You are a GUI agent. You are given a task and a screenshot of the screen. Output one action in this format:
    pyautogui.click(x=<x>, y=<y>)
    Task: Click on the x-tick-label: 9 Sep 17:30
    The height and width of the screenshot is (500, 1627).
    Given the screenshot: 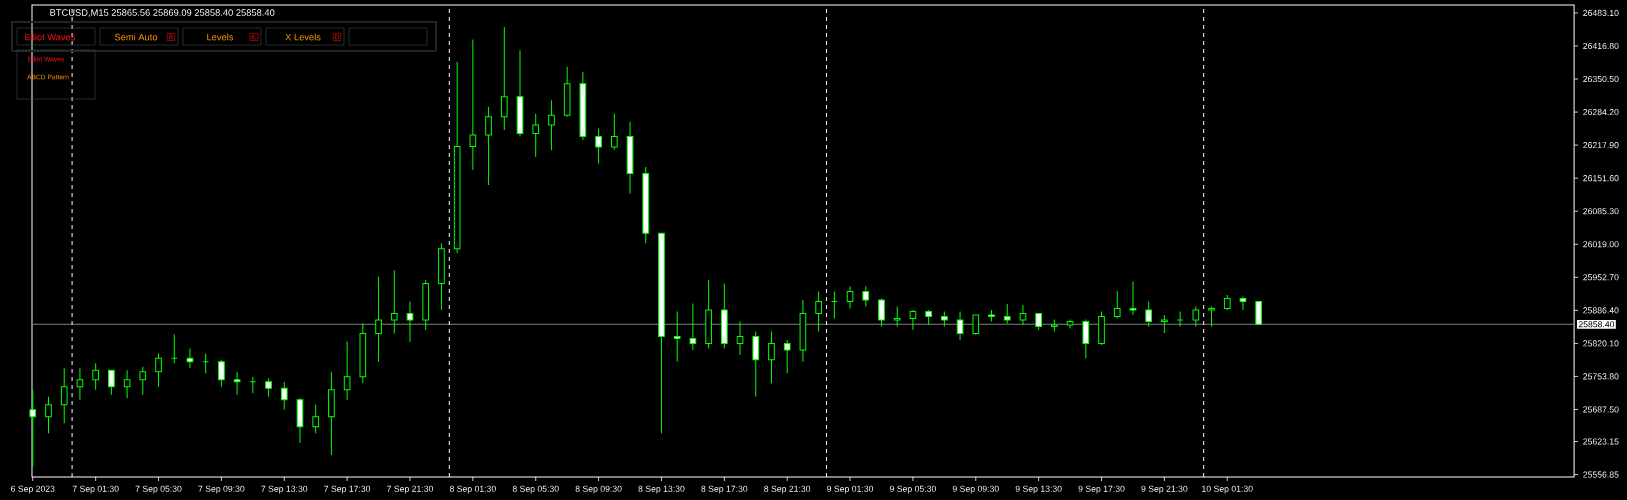 What is the action you would take?
    pyautogui.click(x=1101, y=489)
    